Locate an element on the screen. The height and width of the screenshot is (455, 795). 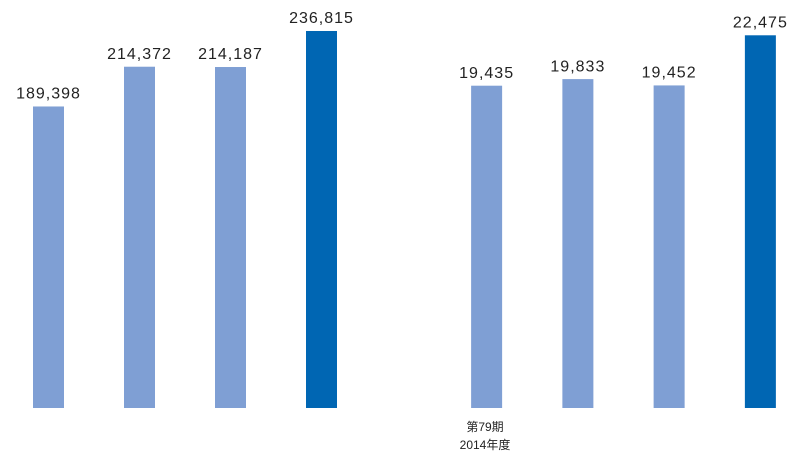
data-label: 214,187 is located at coordinates (230, 54).